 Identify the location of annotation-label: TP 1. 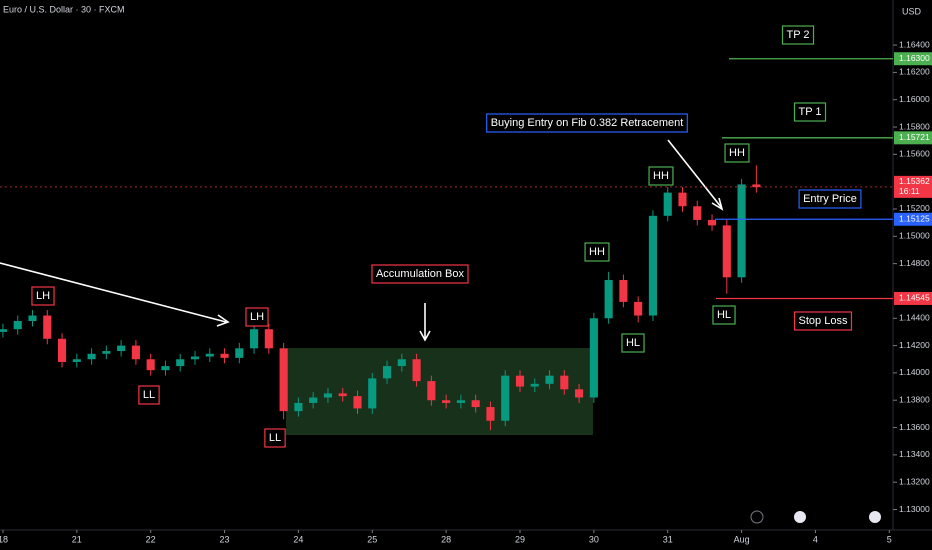
(809, 112).